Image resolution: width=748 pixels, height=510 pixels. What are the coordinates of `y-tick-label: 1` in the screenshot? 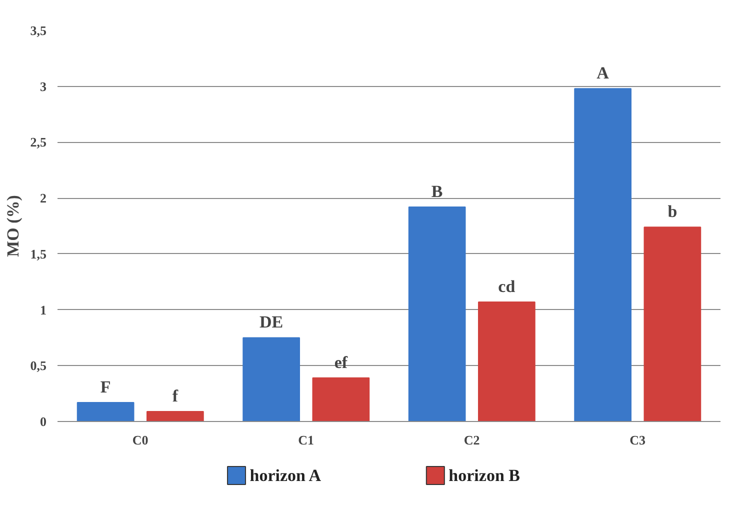 It's located at (43, 310).